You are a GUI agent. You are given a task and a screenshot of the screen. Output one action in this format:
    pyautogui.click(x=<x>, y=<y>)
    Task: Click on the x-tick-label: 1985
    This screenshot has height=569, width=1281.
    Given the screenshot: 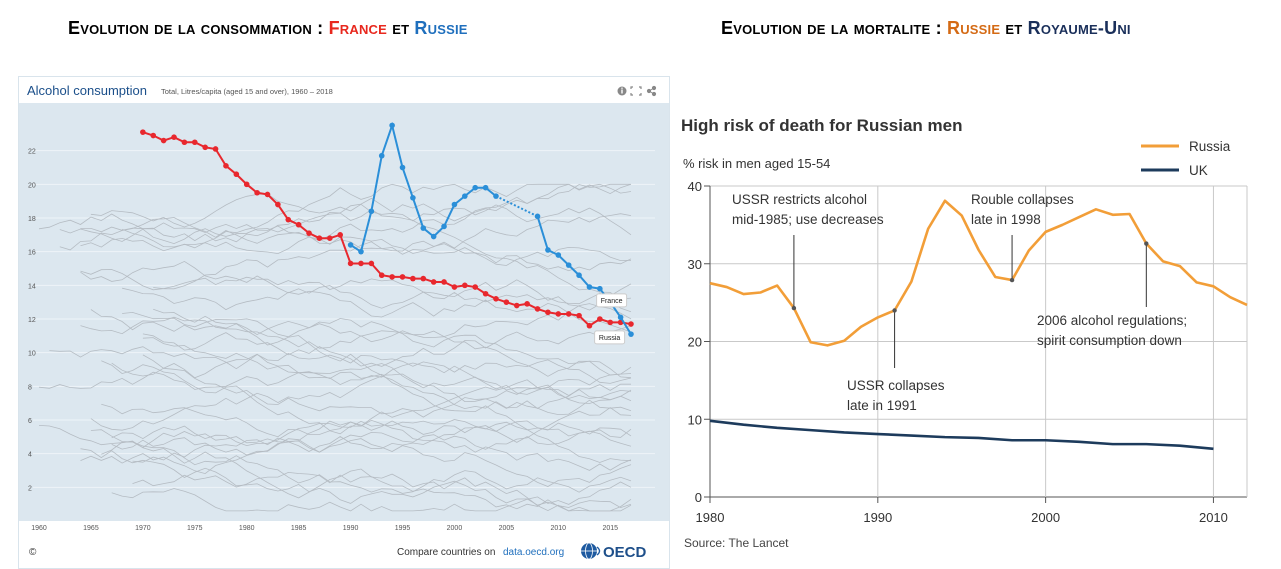 What is the action you would take?
    pyautogui.click(x=299, y=528)
    